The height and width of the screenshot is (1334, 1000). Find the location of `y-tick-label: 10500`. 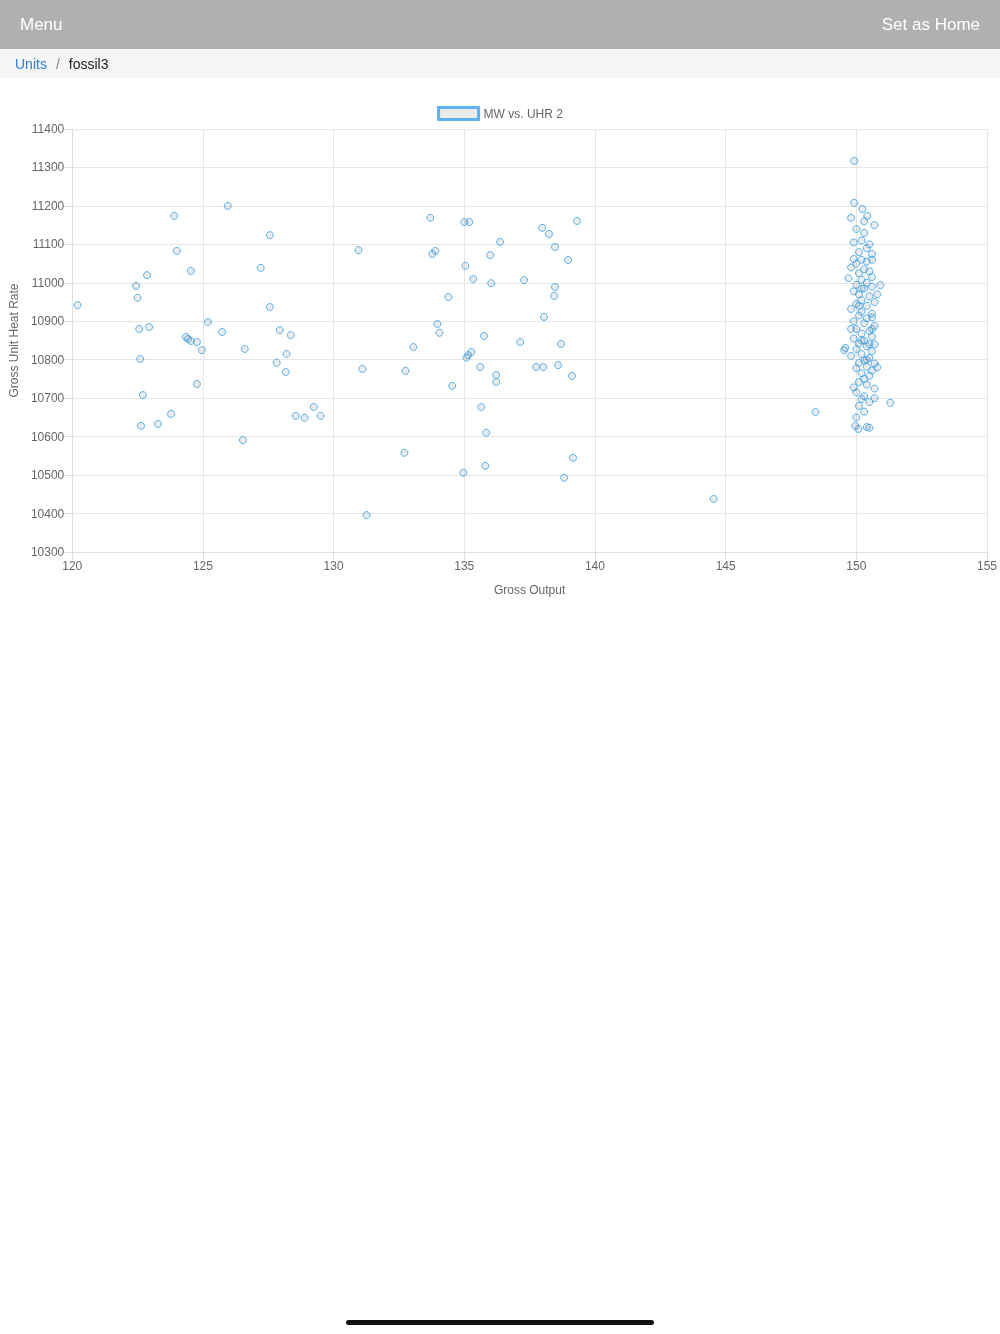

y-tick-label: 10500 is located at coordinates (47, 475).